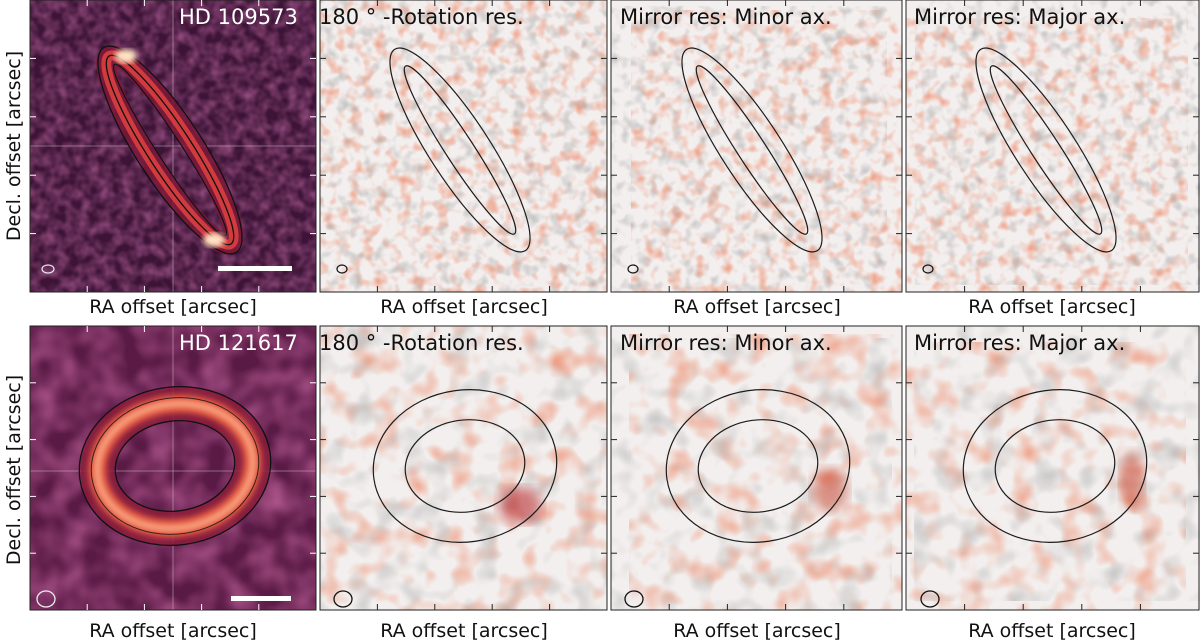 The image size is (1200, 643). What do you see at coordinates (726, 17) in the screenshot?
I see `panel-title-minor-hd109573: Mirror res: Minor ax.` at bounding box center [726, 17].